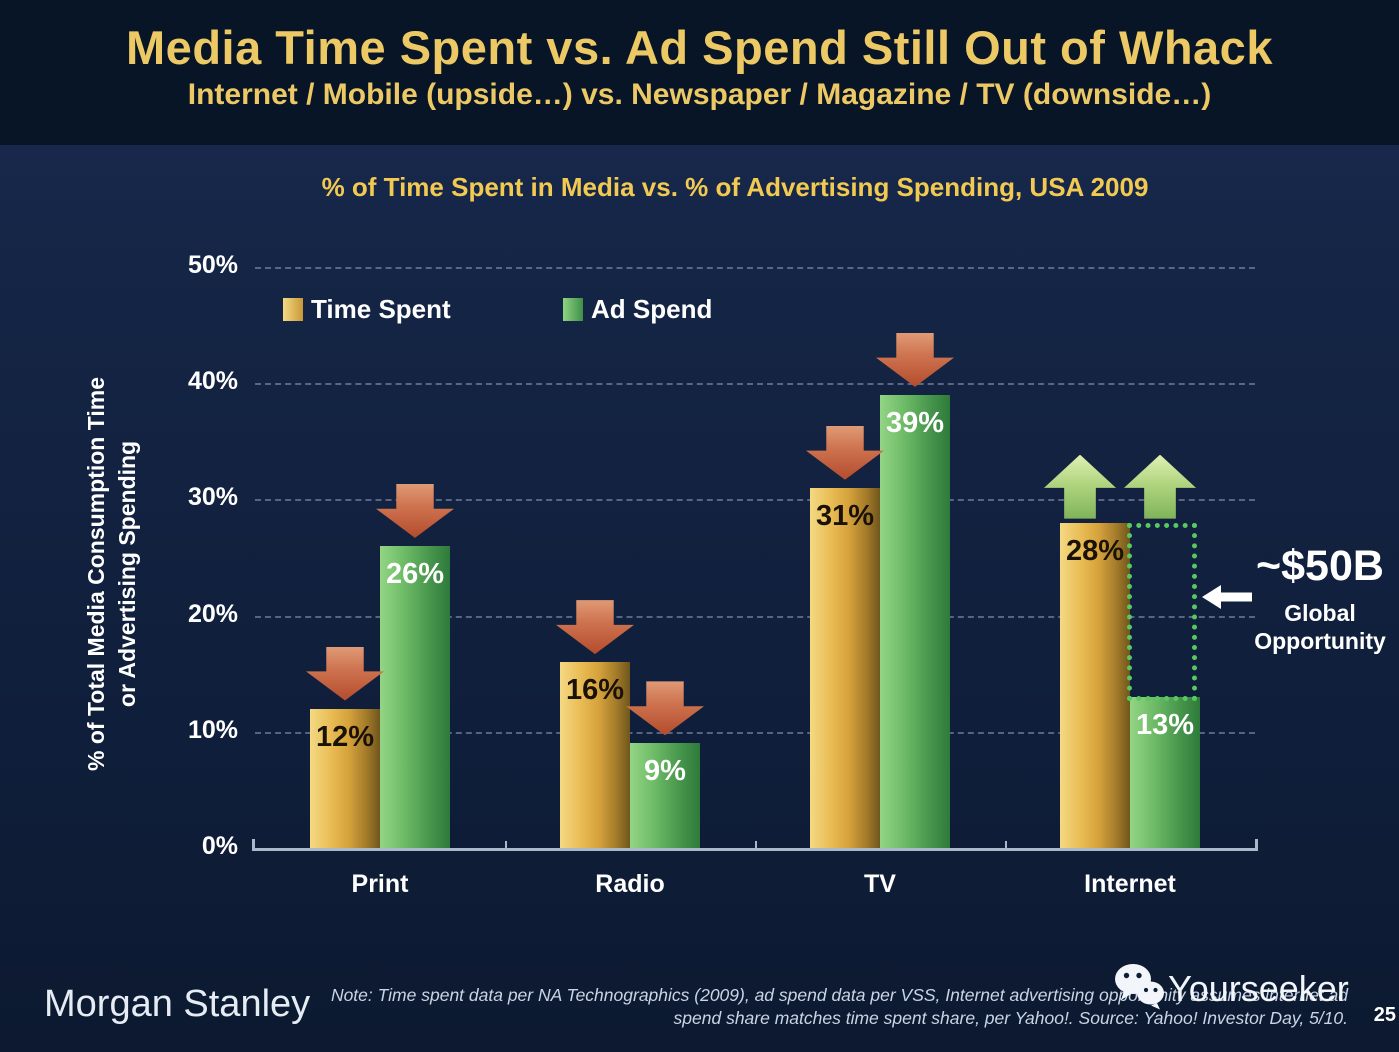  Describe the element at coordinates (415, 696) in the screenshot. I see `bar-ad-spend-print` at that location.